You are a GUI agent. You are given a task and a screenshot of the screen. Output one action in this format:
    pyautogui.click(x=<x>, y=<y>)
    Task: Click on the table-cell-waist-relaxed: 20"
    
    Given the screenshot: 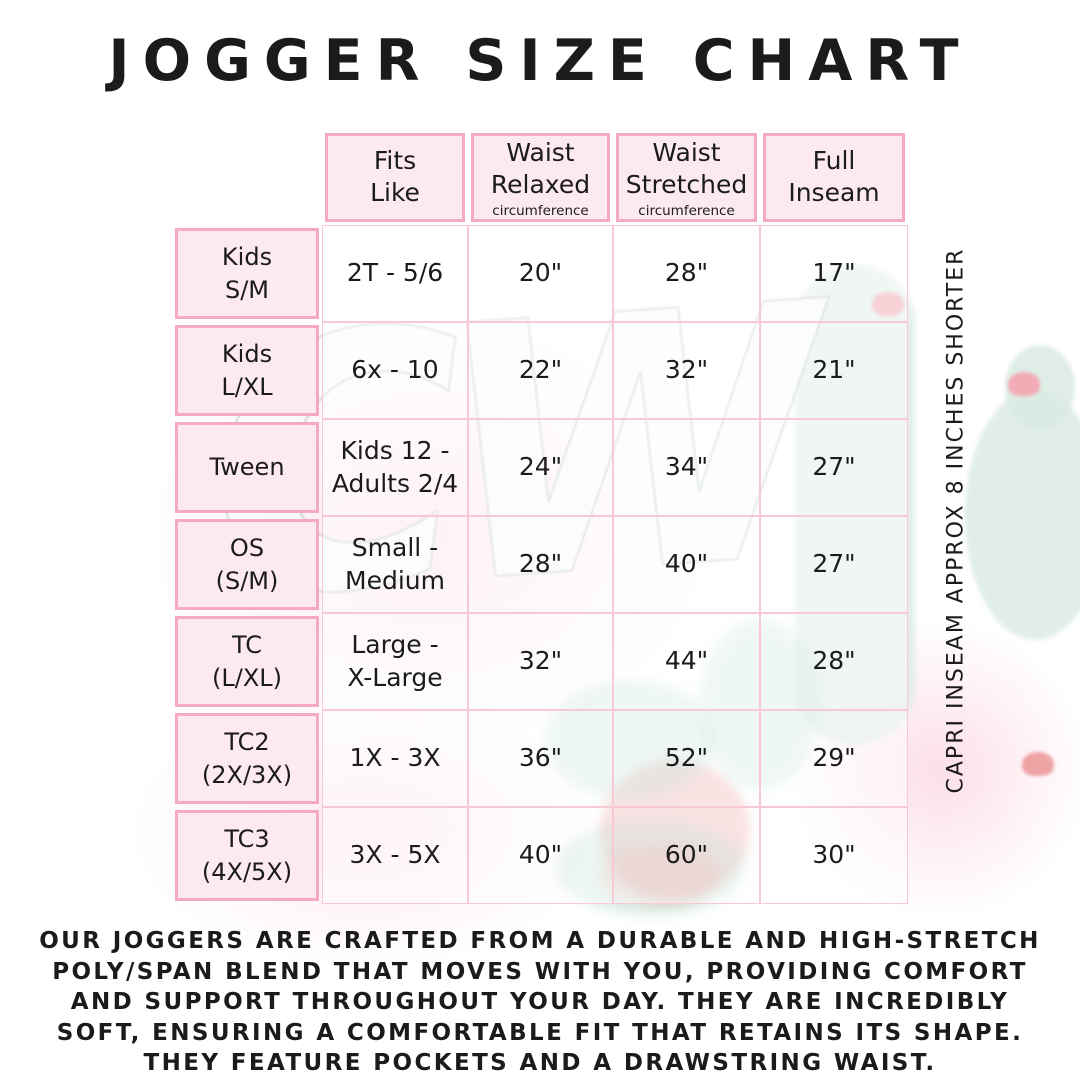 What is the action you would take?
    pyautogui.click(x=540, y=273)
    